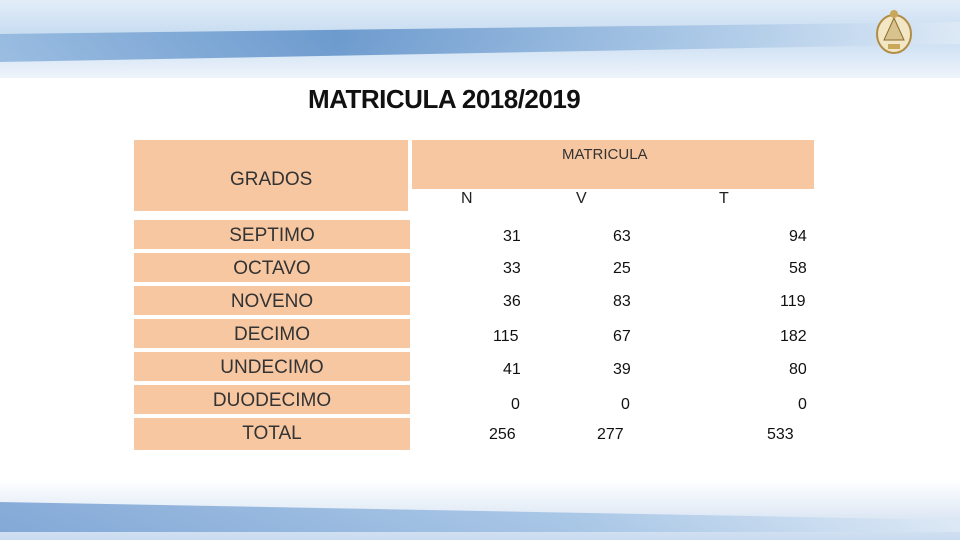  I want to click on row-grado-septimo: SEPTIMO, so click(272, 233).